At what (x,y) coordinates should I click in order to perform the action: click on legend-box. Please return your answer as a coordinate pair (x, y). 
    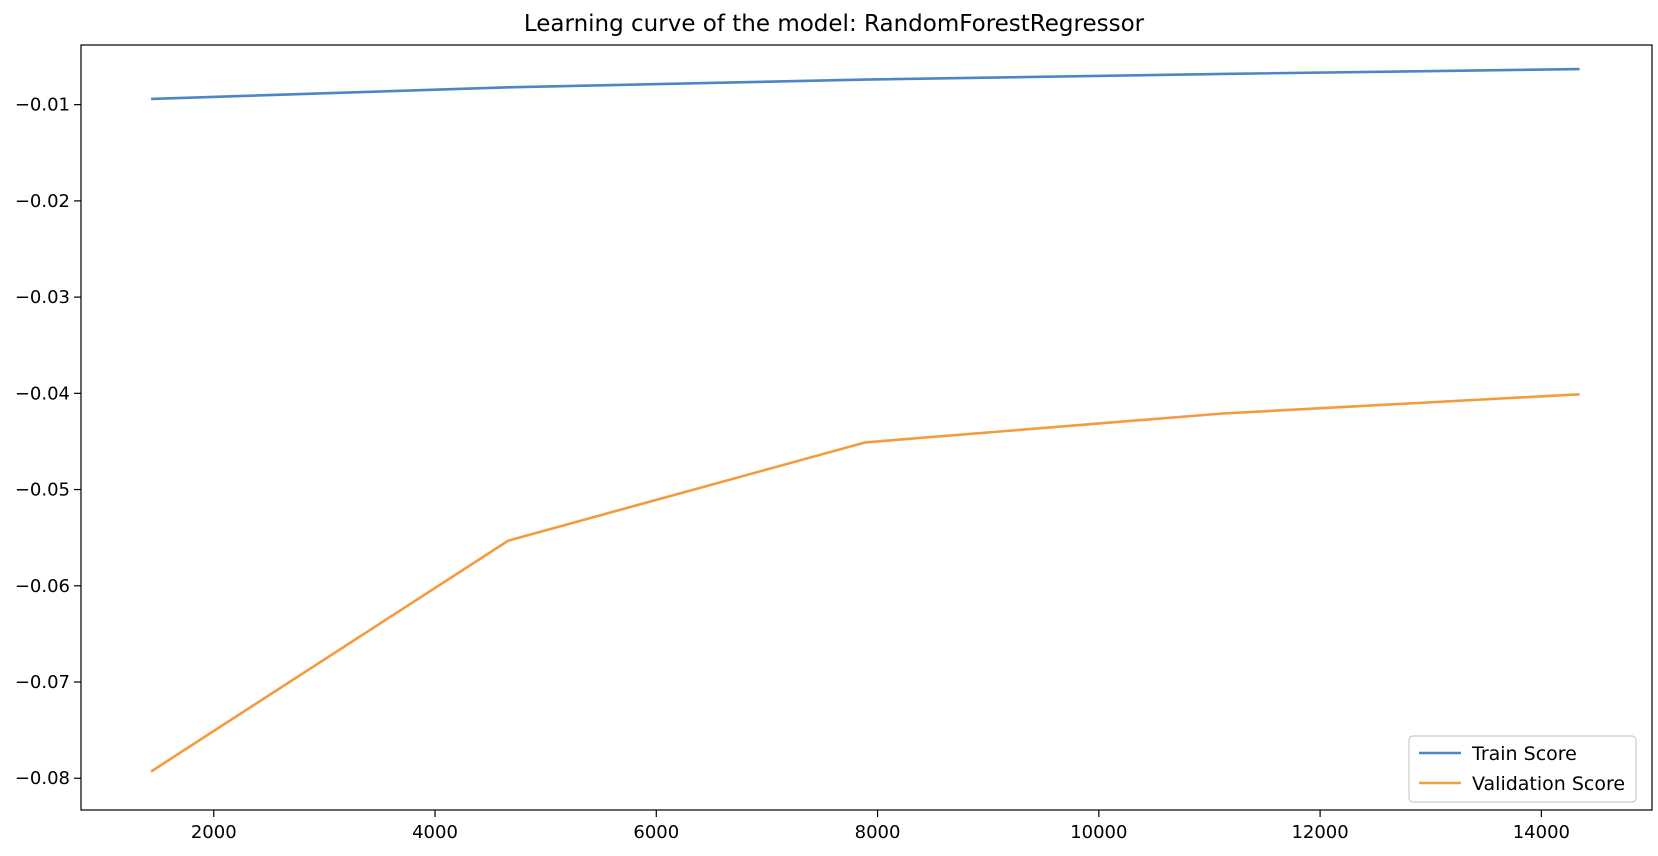
    Looking at the image, I should click on (1522, 769).